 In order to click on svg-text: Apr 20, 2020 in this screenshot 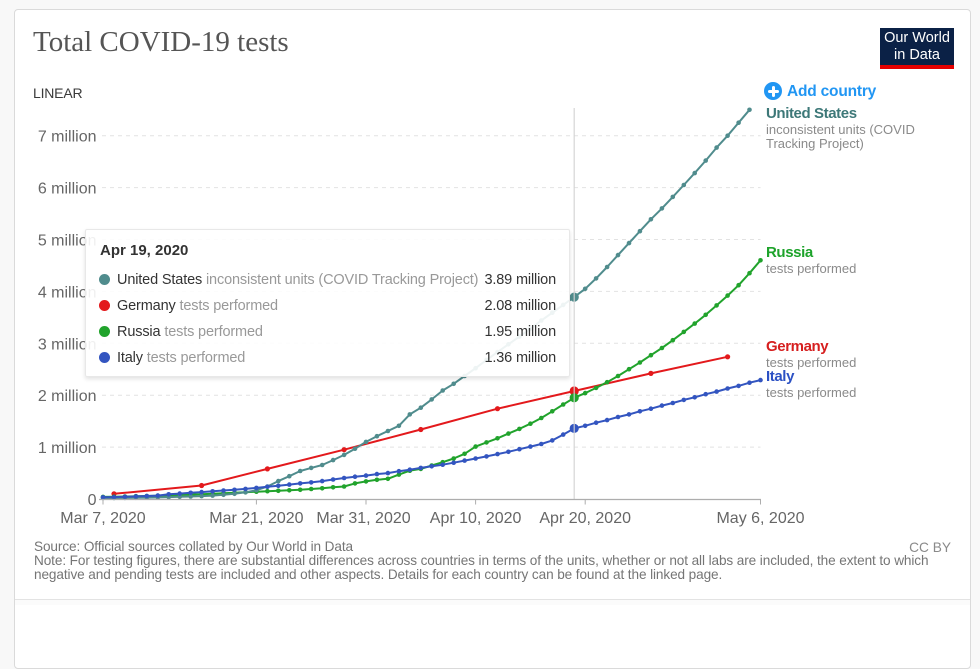, I will do `click(585, 518)`.